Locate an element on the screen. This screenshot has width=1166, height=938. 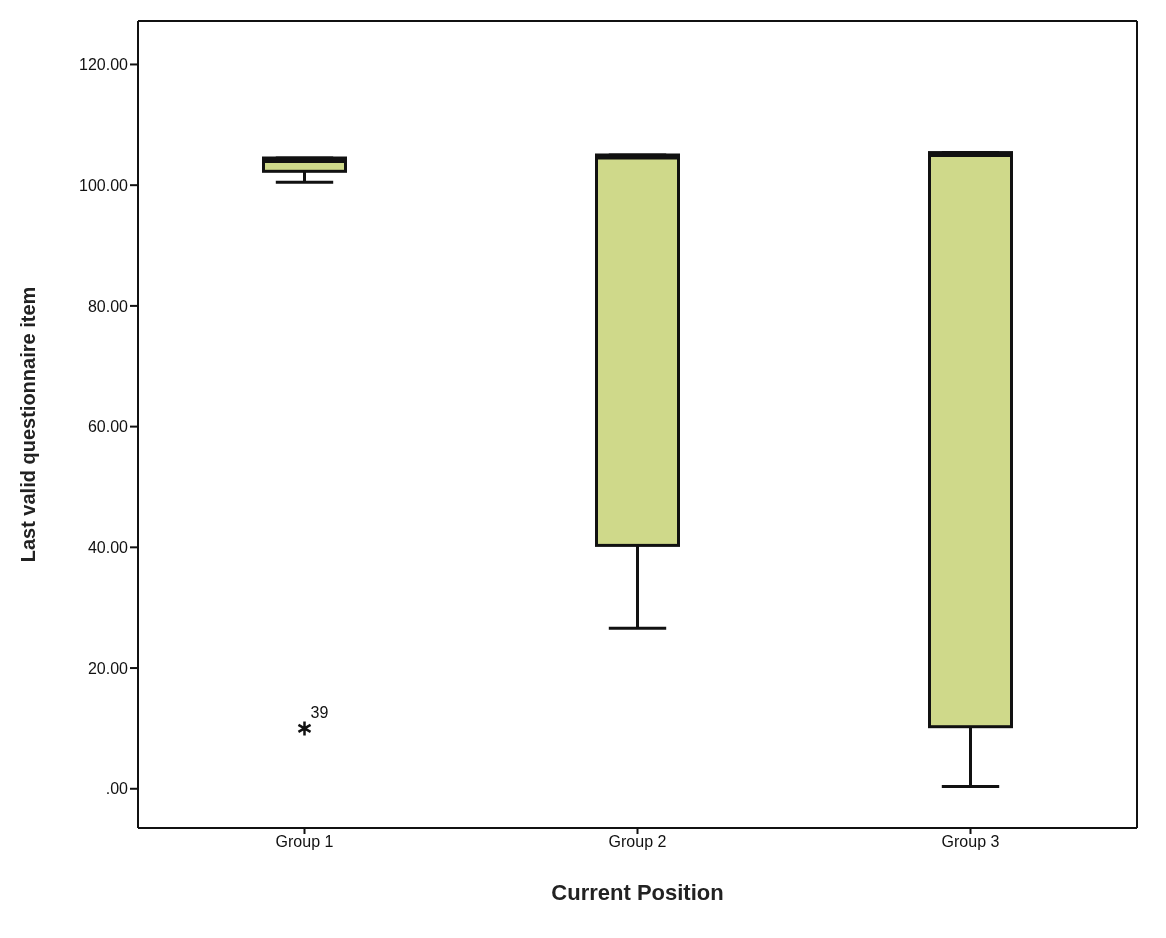
y-axis-title: Last valid questionnaire item is located at coordinates (28, 424).